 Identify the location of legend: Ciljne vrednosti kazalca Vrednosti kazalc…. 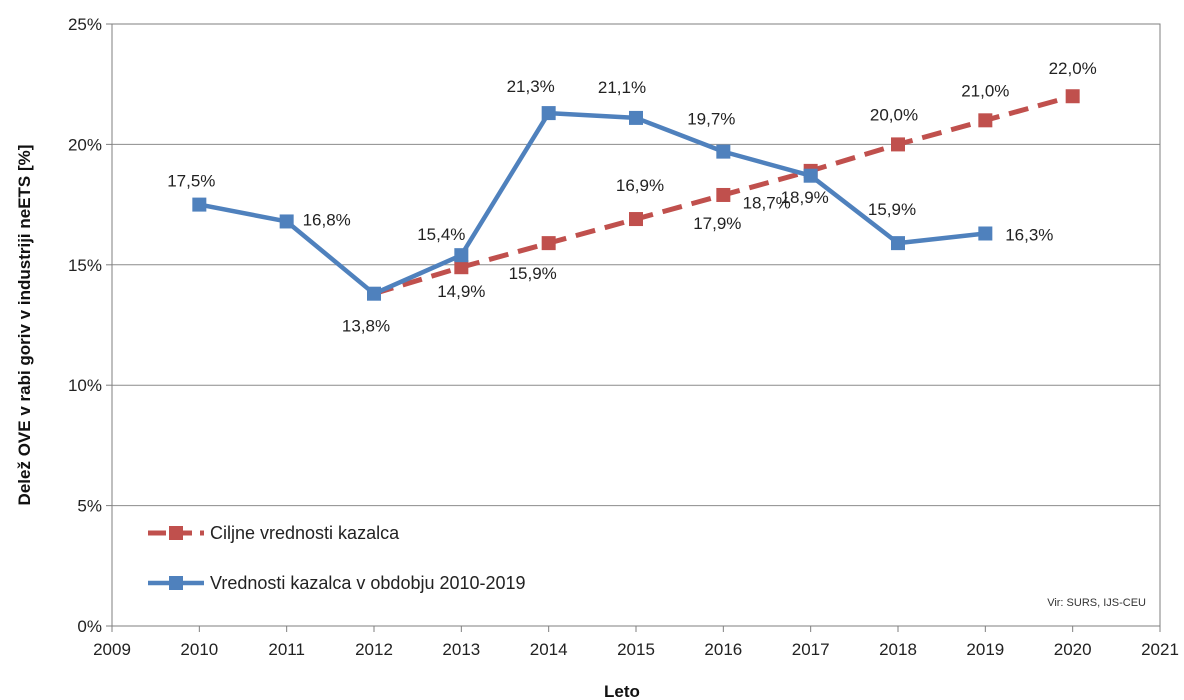
(337, 558).